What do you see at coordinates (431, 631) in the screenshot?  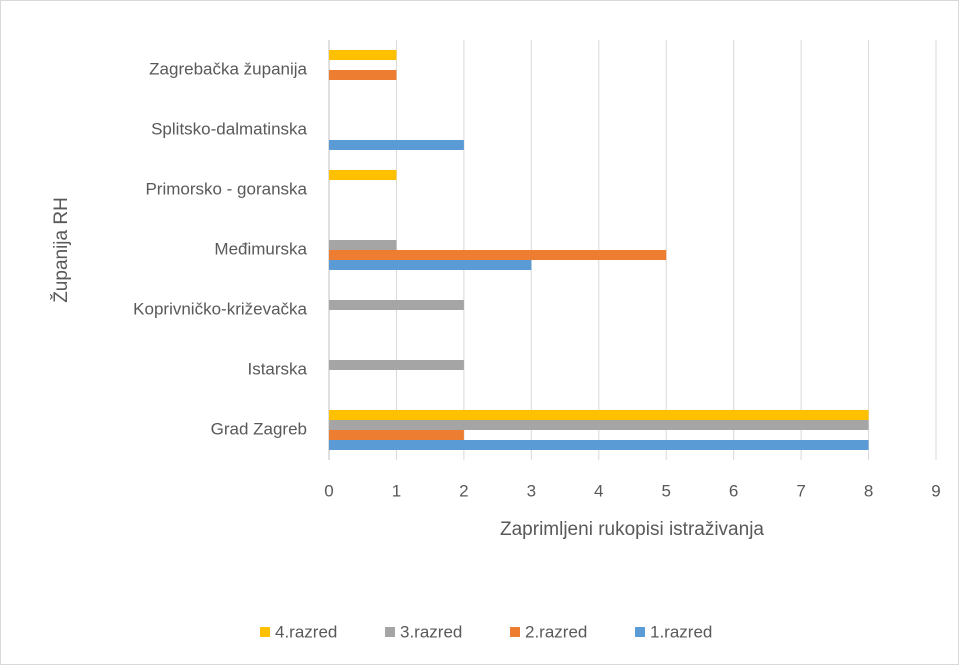 I see `legend-label: 3.razred` at bounding box center [431, 631].